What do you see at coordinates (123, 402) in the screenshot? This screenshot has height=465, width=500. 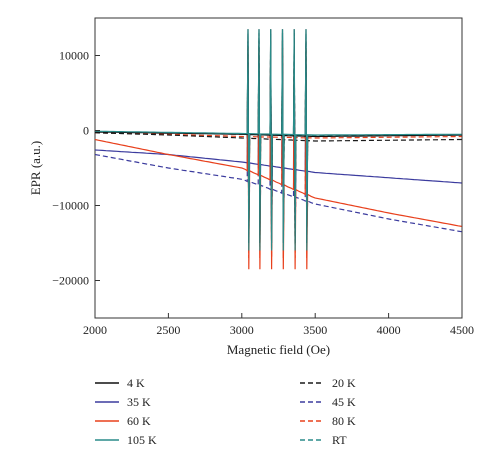 I see `legend-item: 35 K` at bounding box center [123, 402].